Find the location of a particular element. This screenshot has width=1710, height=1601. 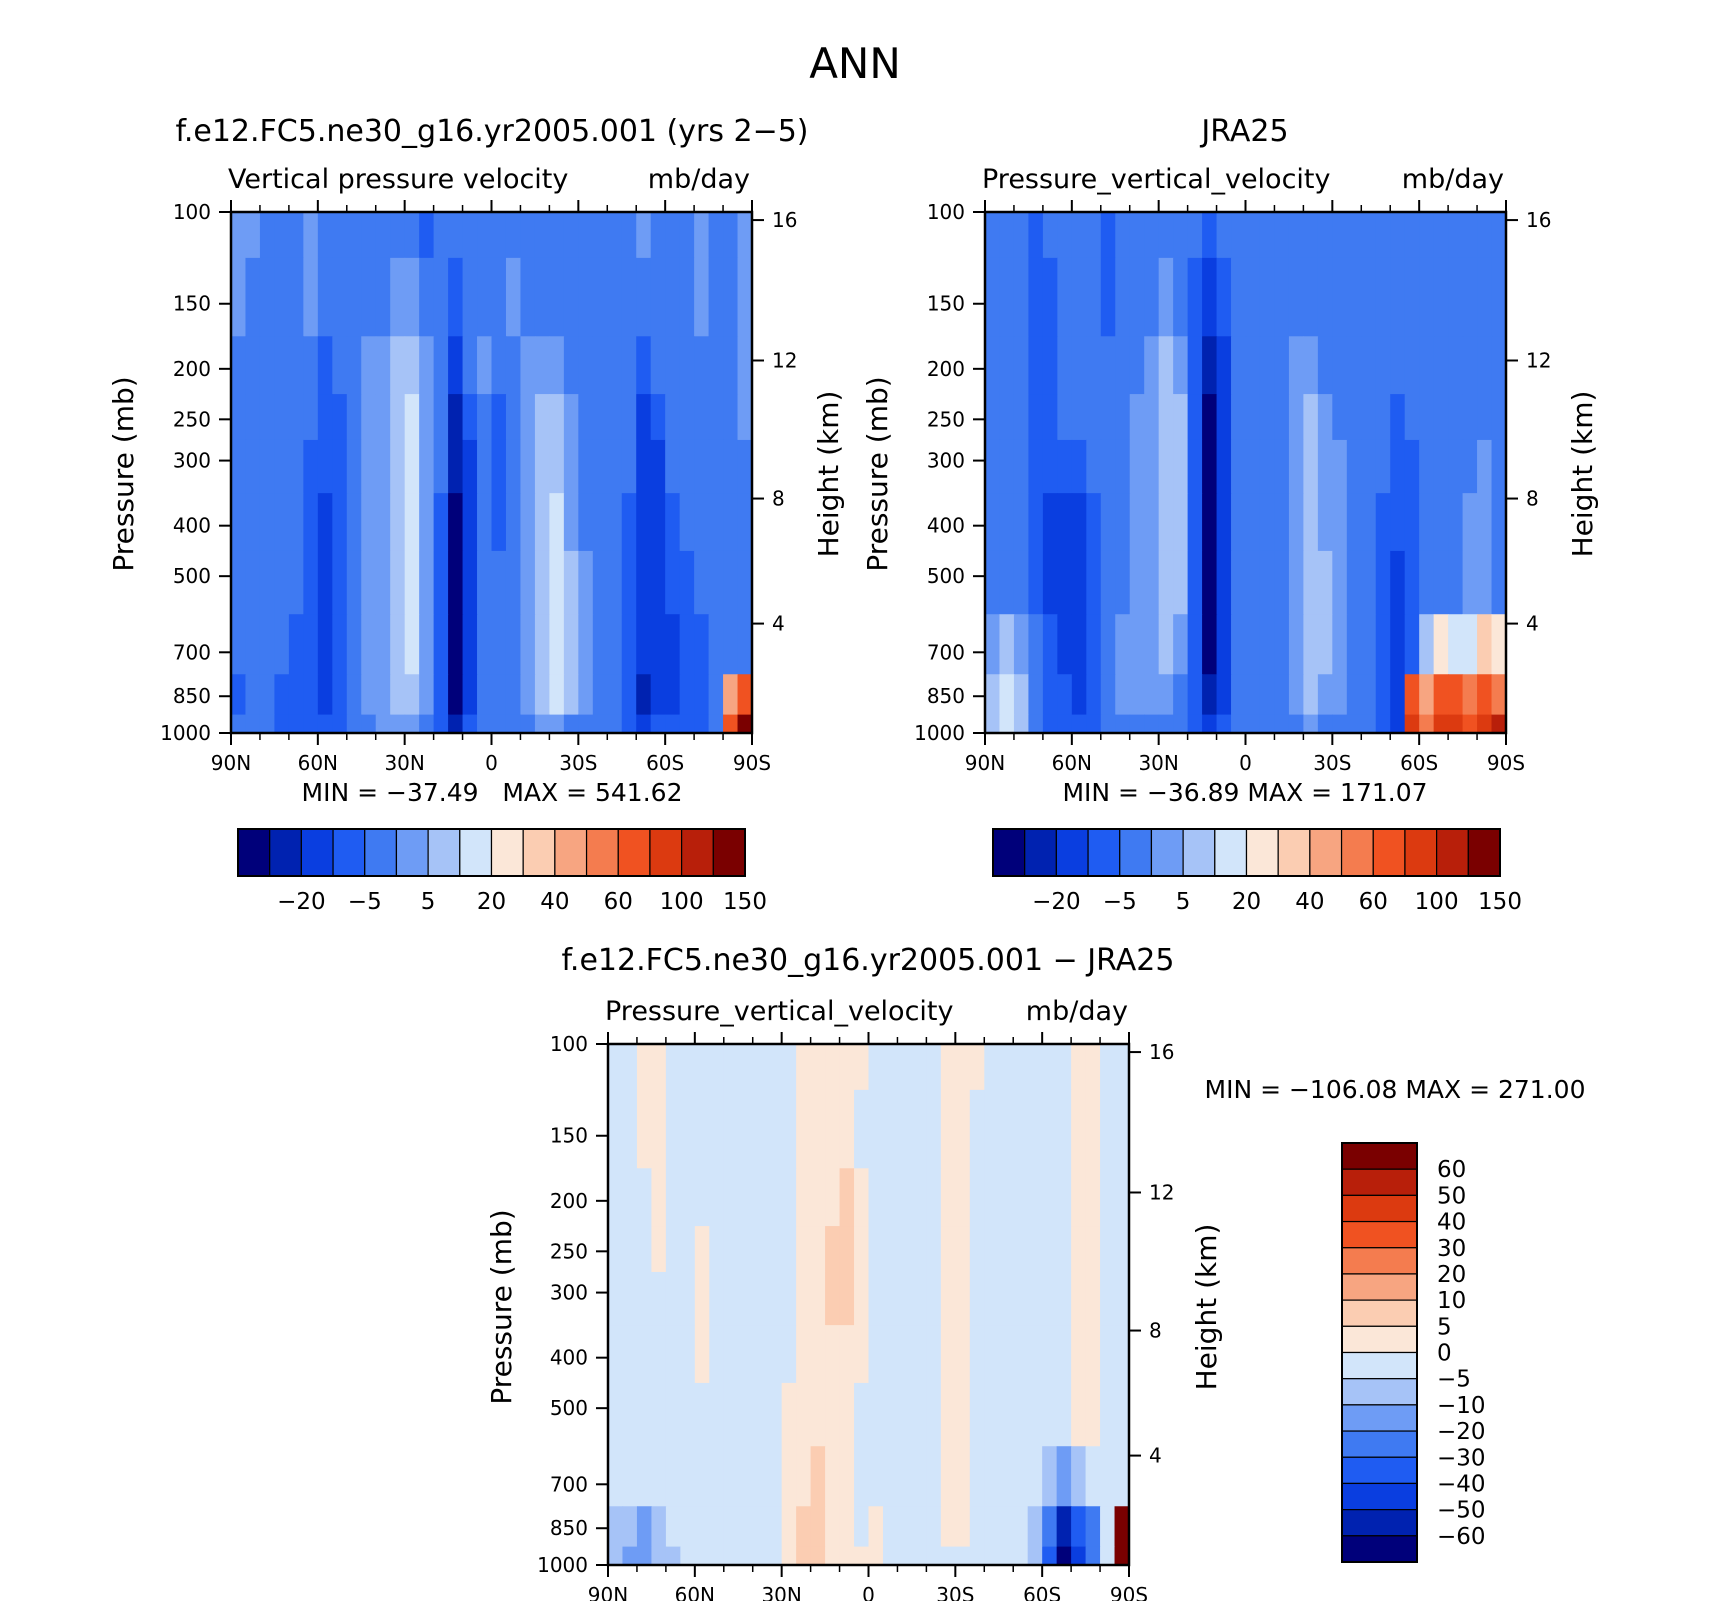

x-tick-label: 30N is located at coordinates (404, 763).